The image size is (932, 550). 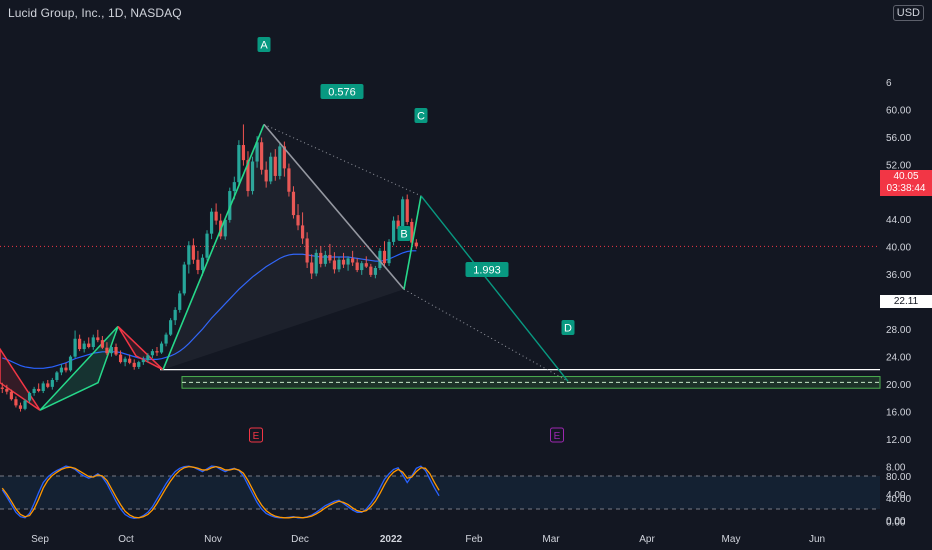 I want to click on pattern-leg-cd, so click(x=494, y=288).